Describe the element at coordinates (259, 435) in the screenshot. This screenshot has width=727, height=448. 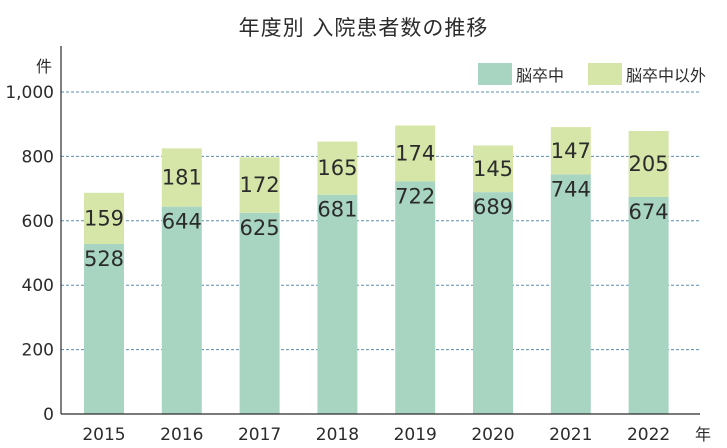
I see `x-tick-label: 2017` at that location.